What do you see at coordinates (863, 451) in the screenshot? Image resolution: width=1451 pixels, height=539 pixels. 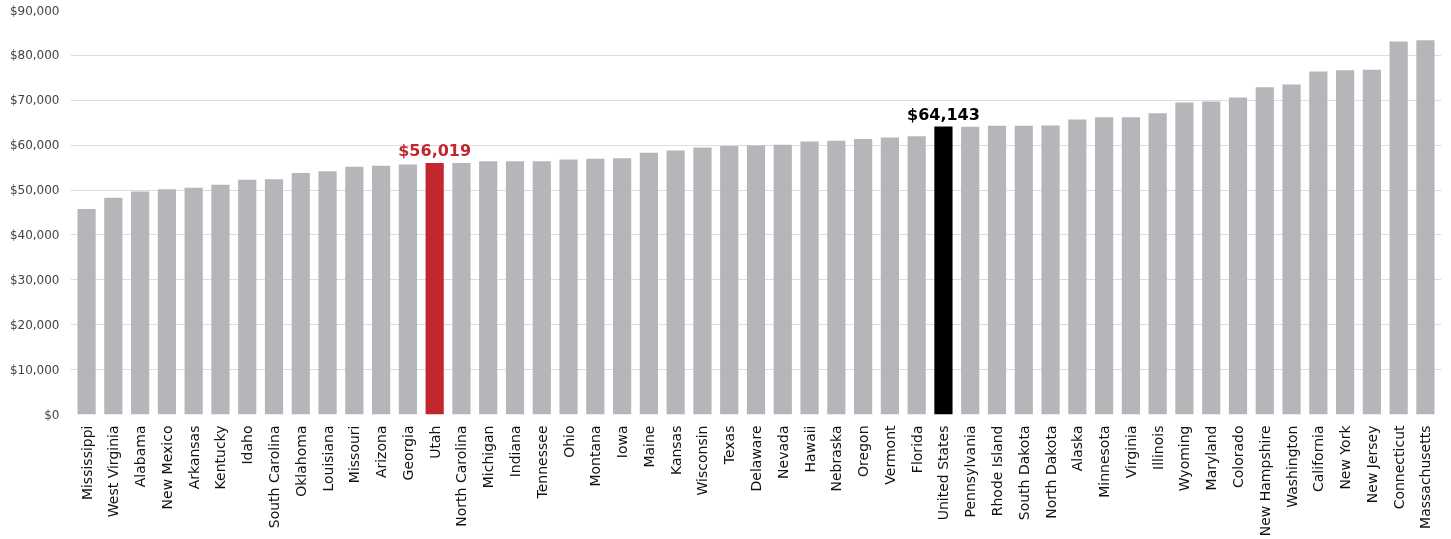 I see `x-tick-label: Oregon` at bounding box center [863, 451].